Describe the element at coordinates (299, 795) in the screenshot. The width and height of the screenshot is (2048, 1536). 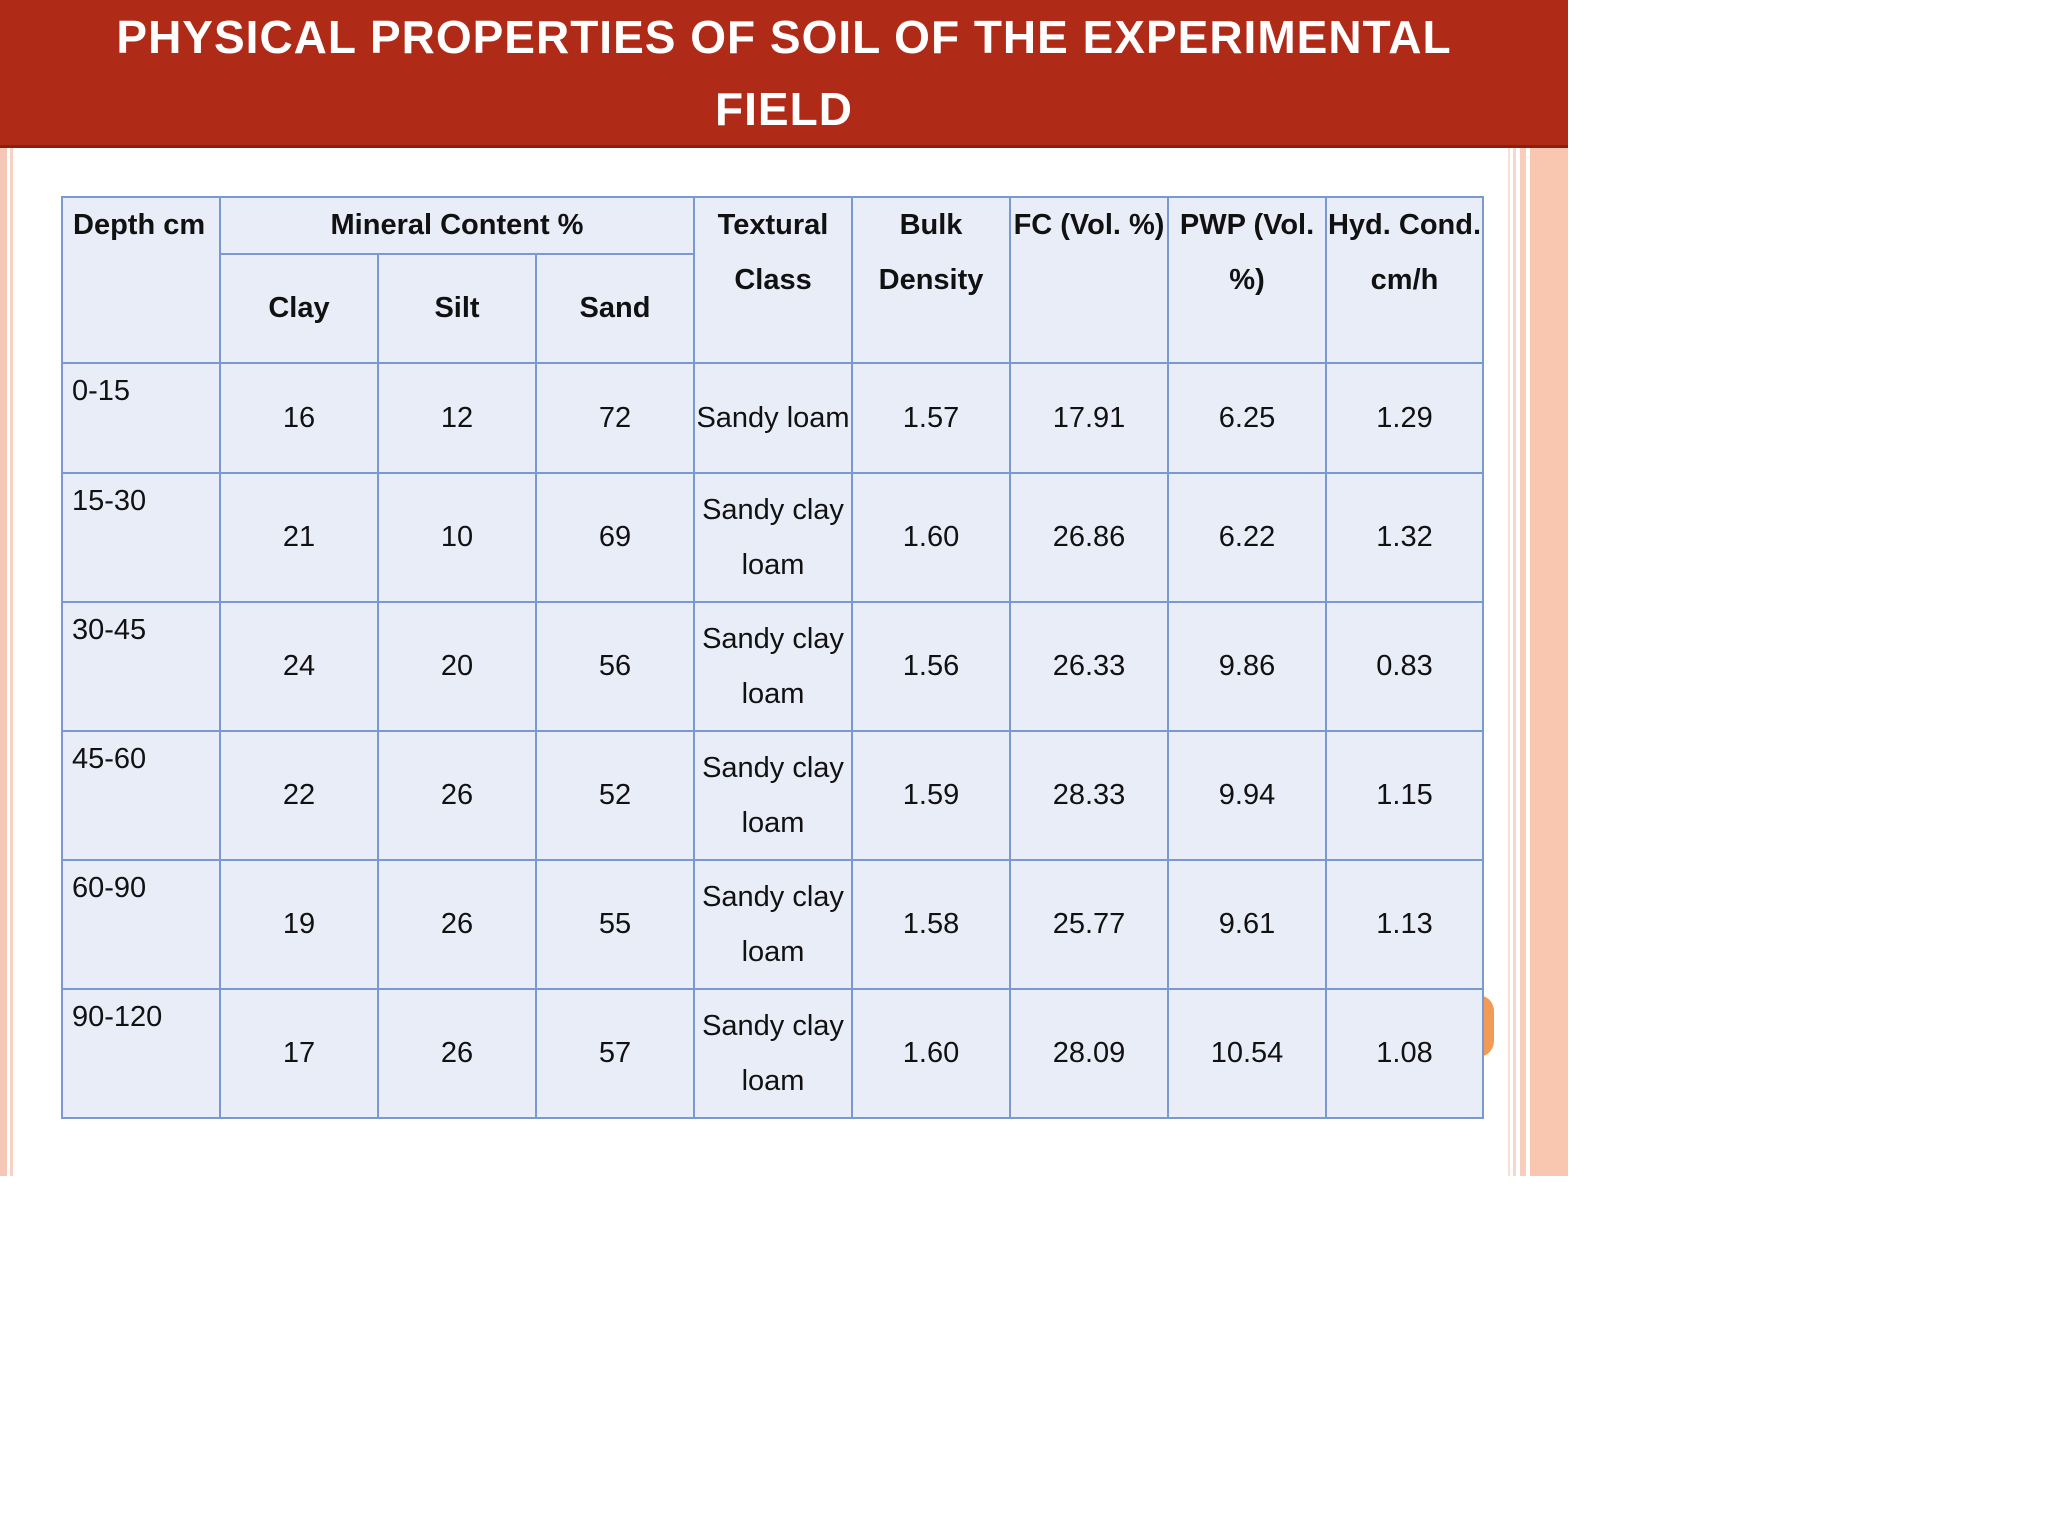
I see `cell-clay: 22` at that location.